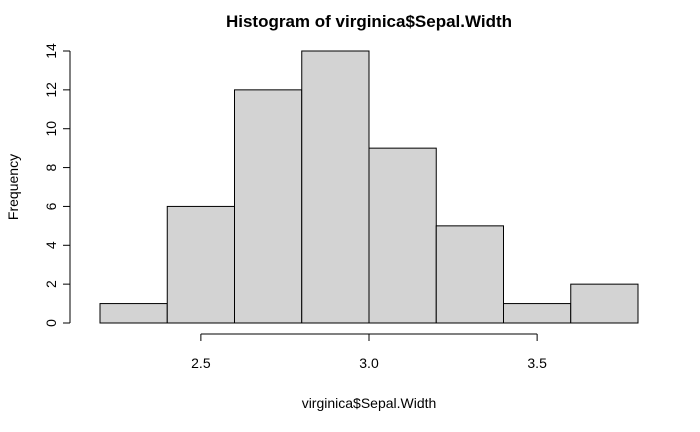 The width and height of the screenshot is (700, 432). Describe the element at coordinates (369, 352) in the screenshot. I see `x-axis: 2.5 3.0 3.5` at that location.